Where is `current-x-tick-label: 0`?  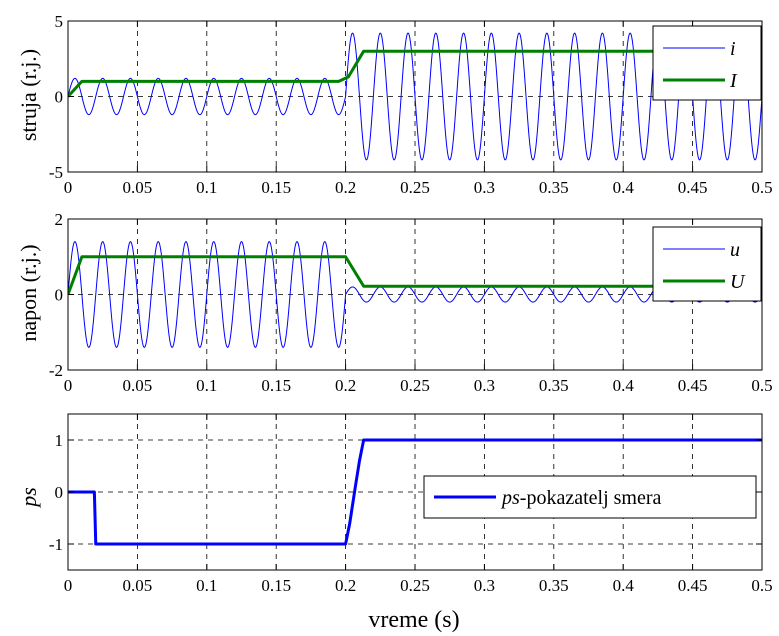
current-x-tick-label: 0 is located at coordinates (68, 187).